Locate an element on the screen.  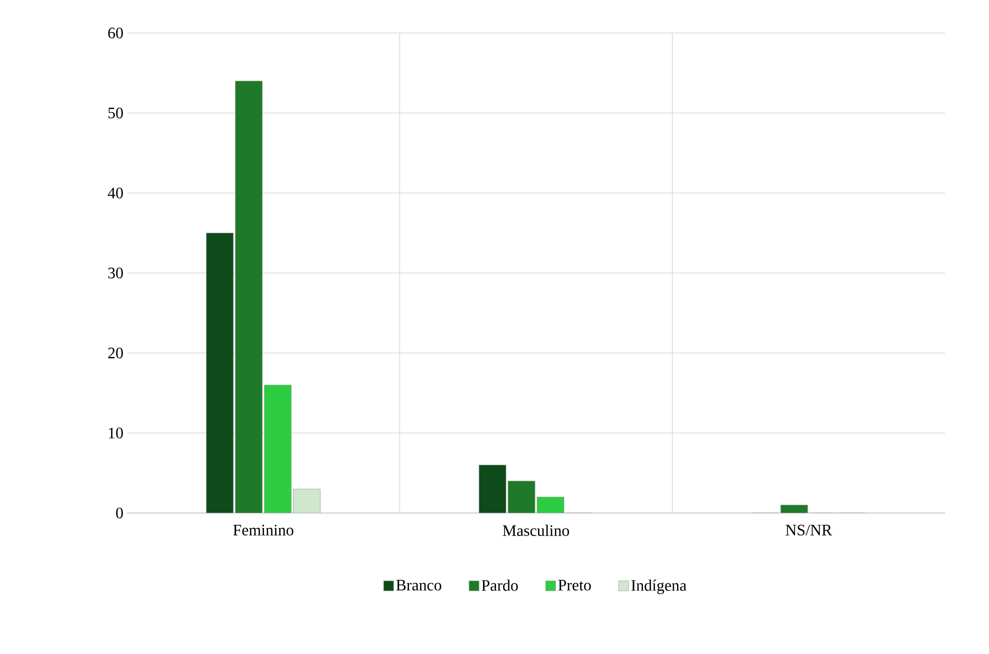
x-tick-label: Masculino is located at coordinates (536, 530).